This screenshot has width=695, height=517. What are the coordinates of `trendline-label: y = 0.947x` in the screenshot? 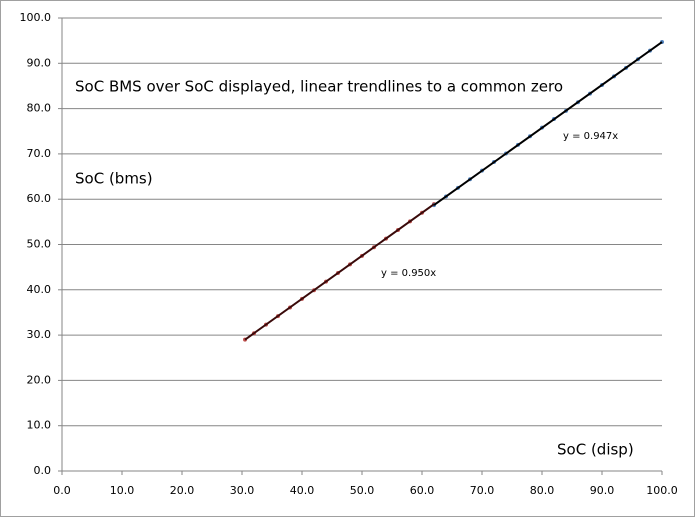 It's located at (590, 136).